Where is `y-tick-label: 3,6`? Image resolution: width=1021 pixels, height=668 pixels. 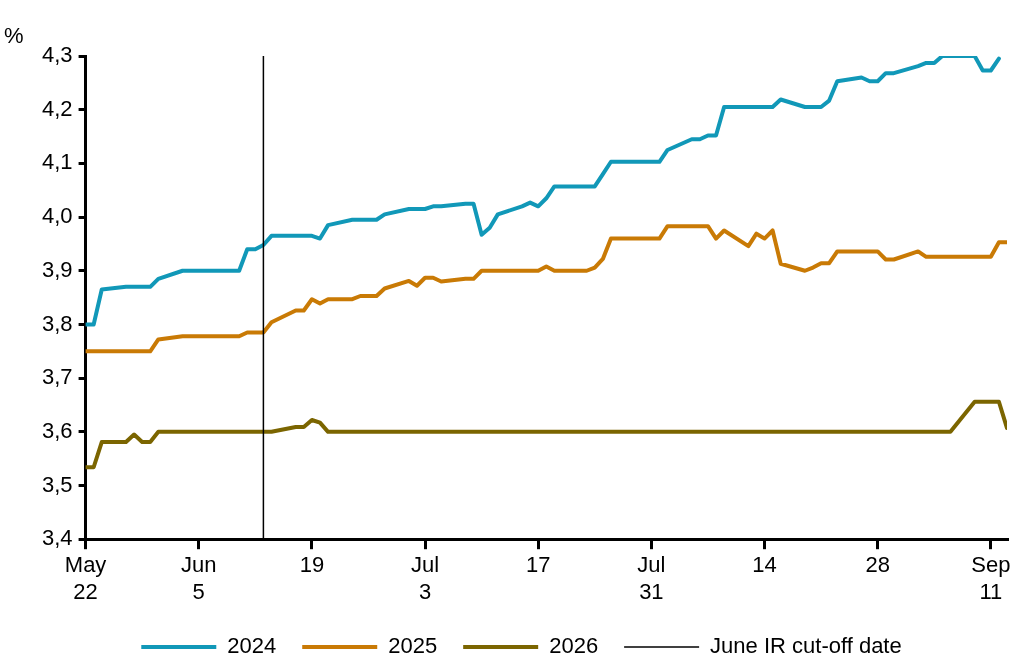 y-tick-label: 3,6 is located at coordinates (57, 430).